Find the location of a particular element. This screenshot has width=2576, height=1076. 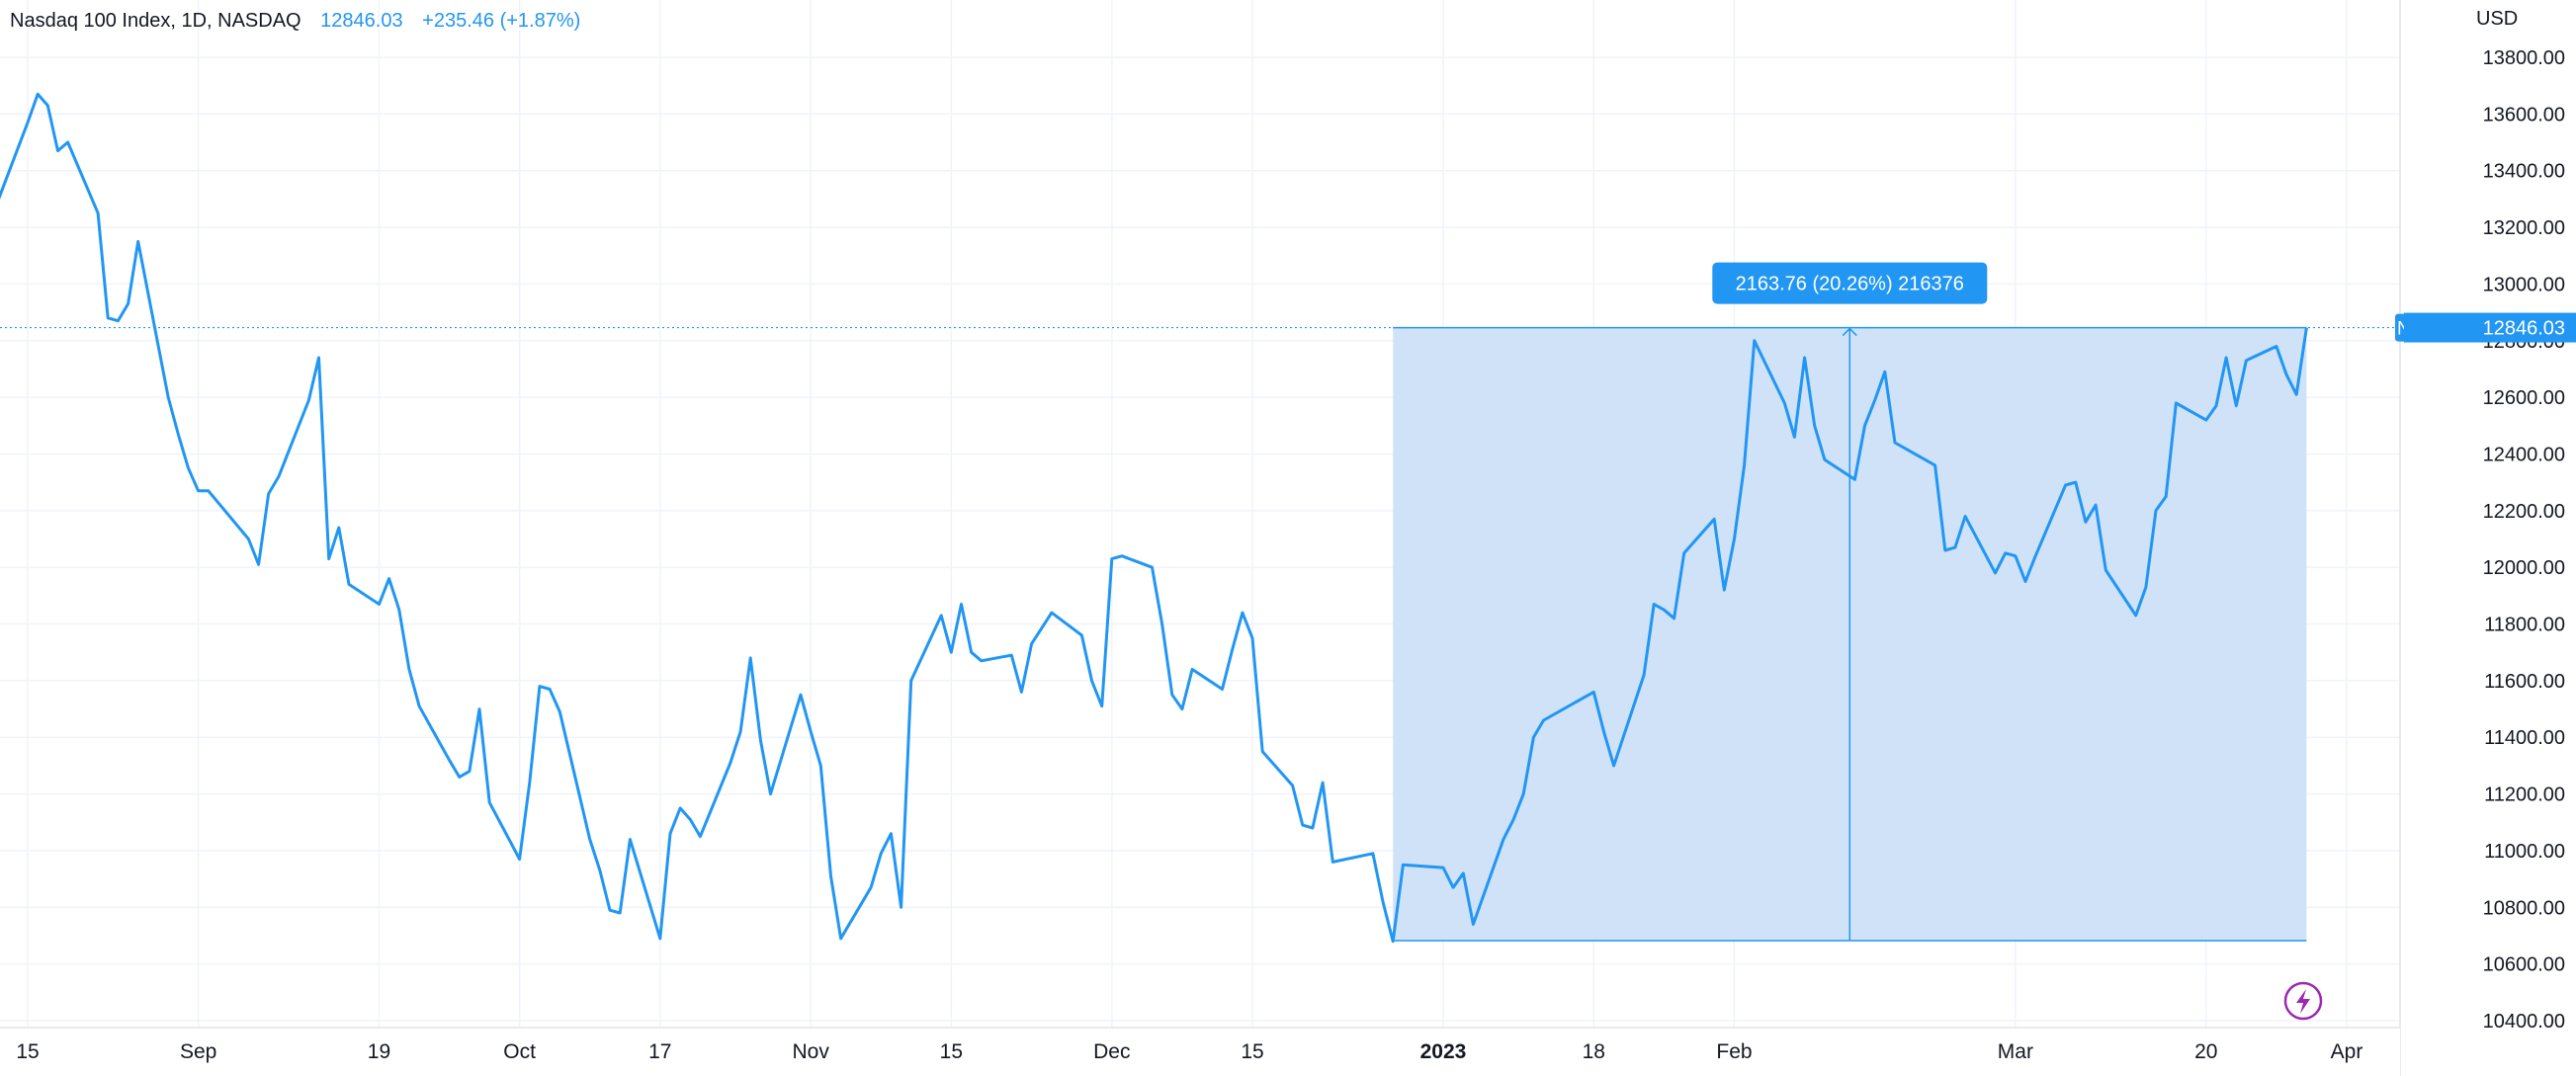

measure-label-box is located at coordinates (1850, 283).